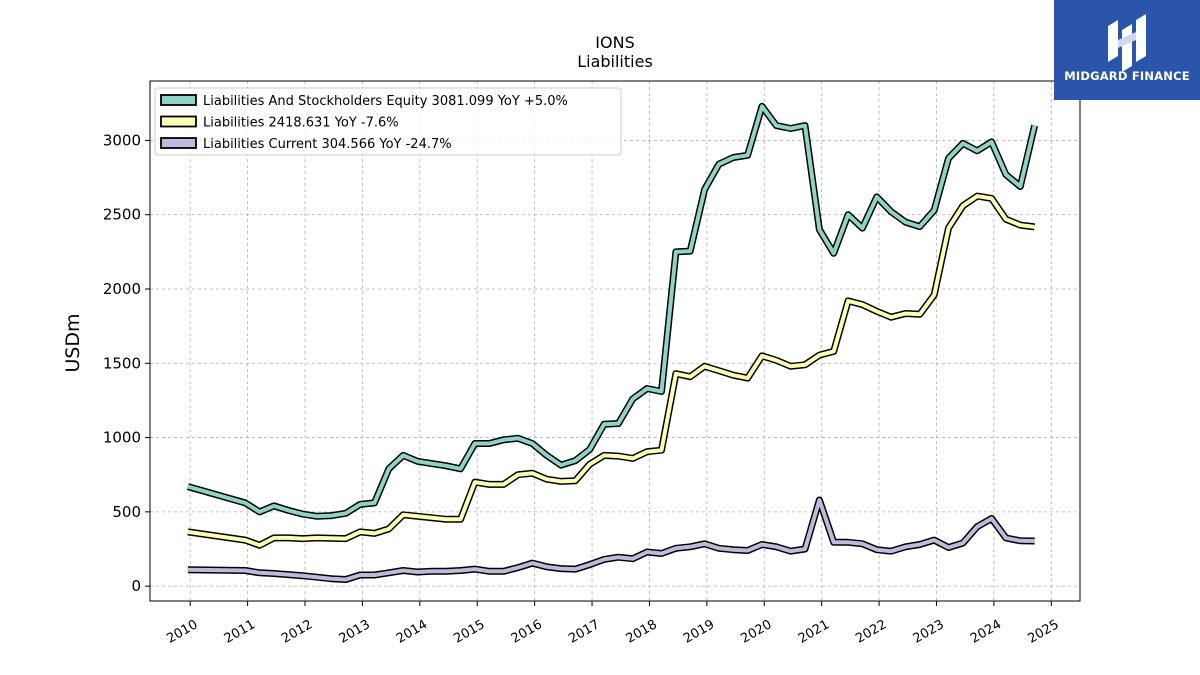  I want to click on legend-label: Liabilities 2418.631 YoY -7.6%, so click(301, 123).